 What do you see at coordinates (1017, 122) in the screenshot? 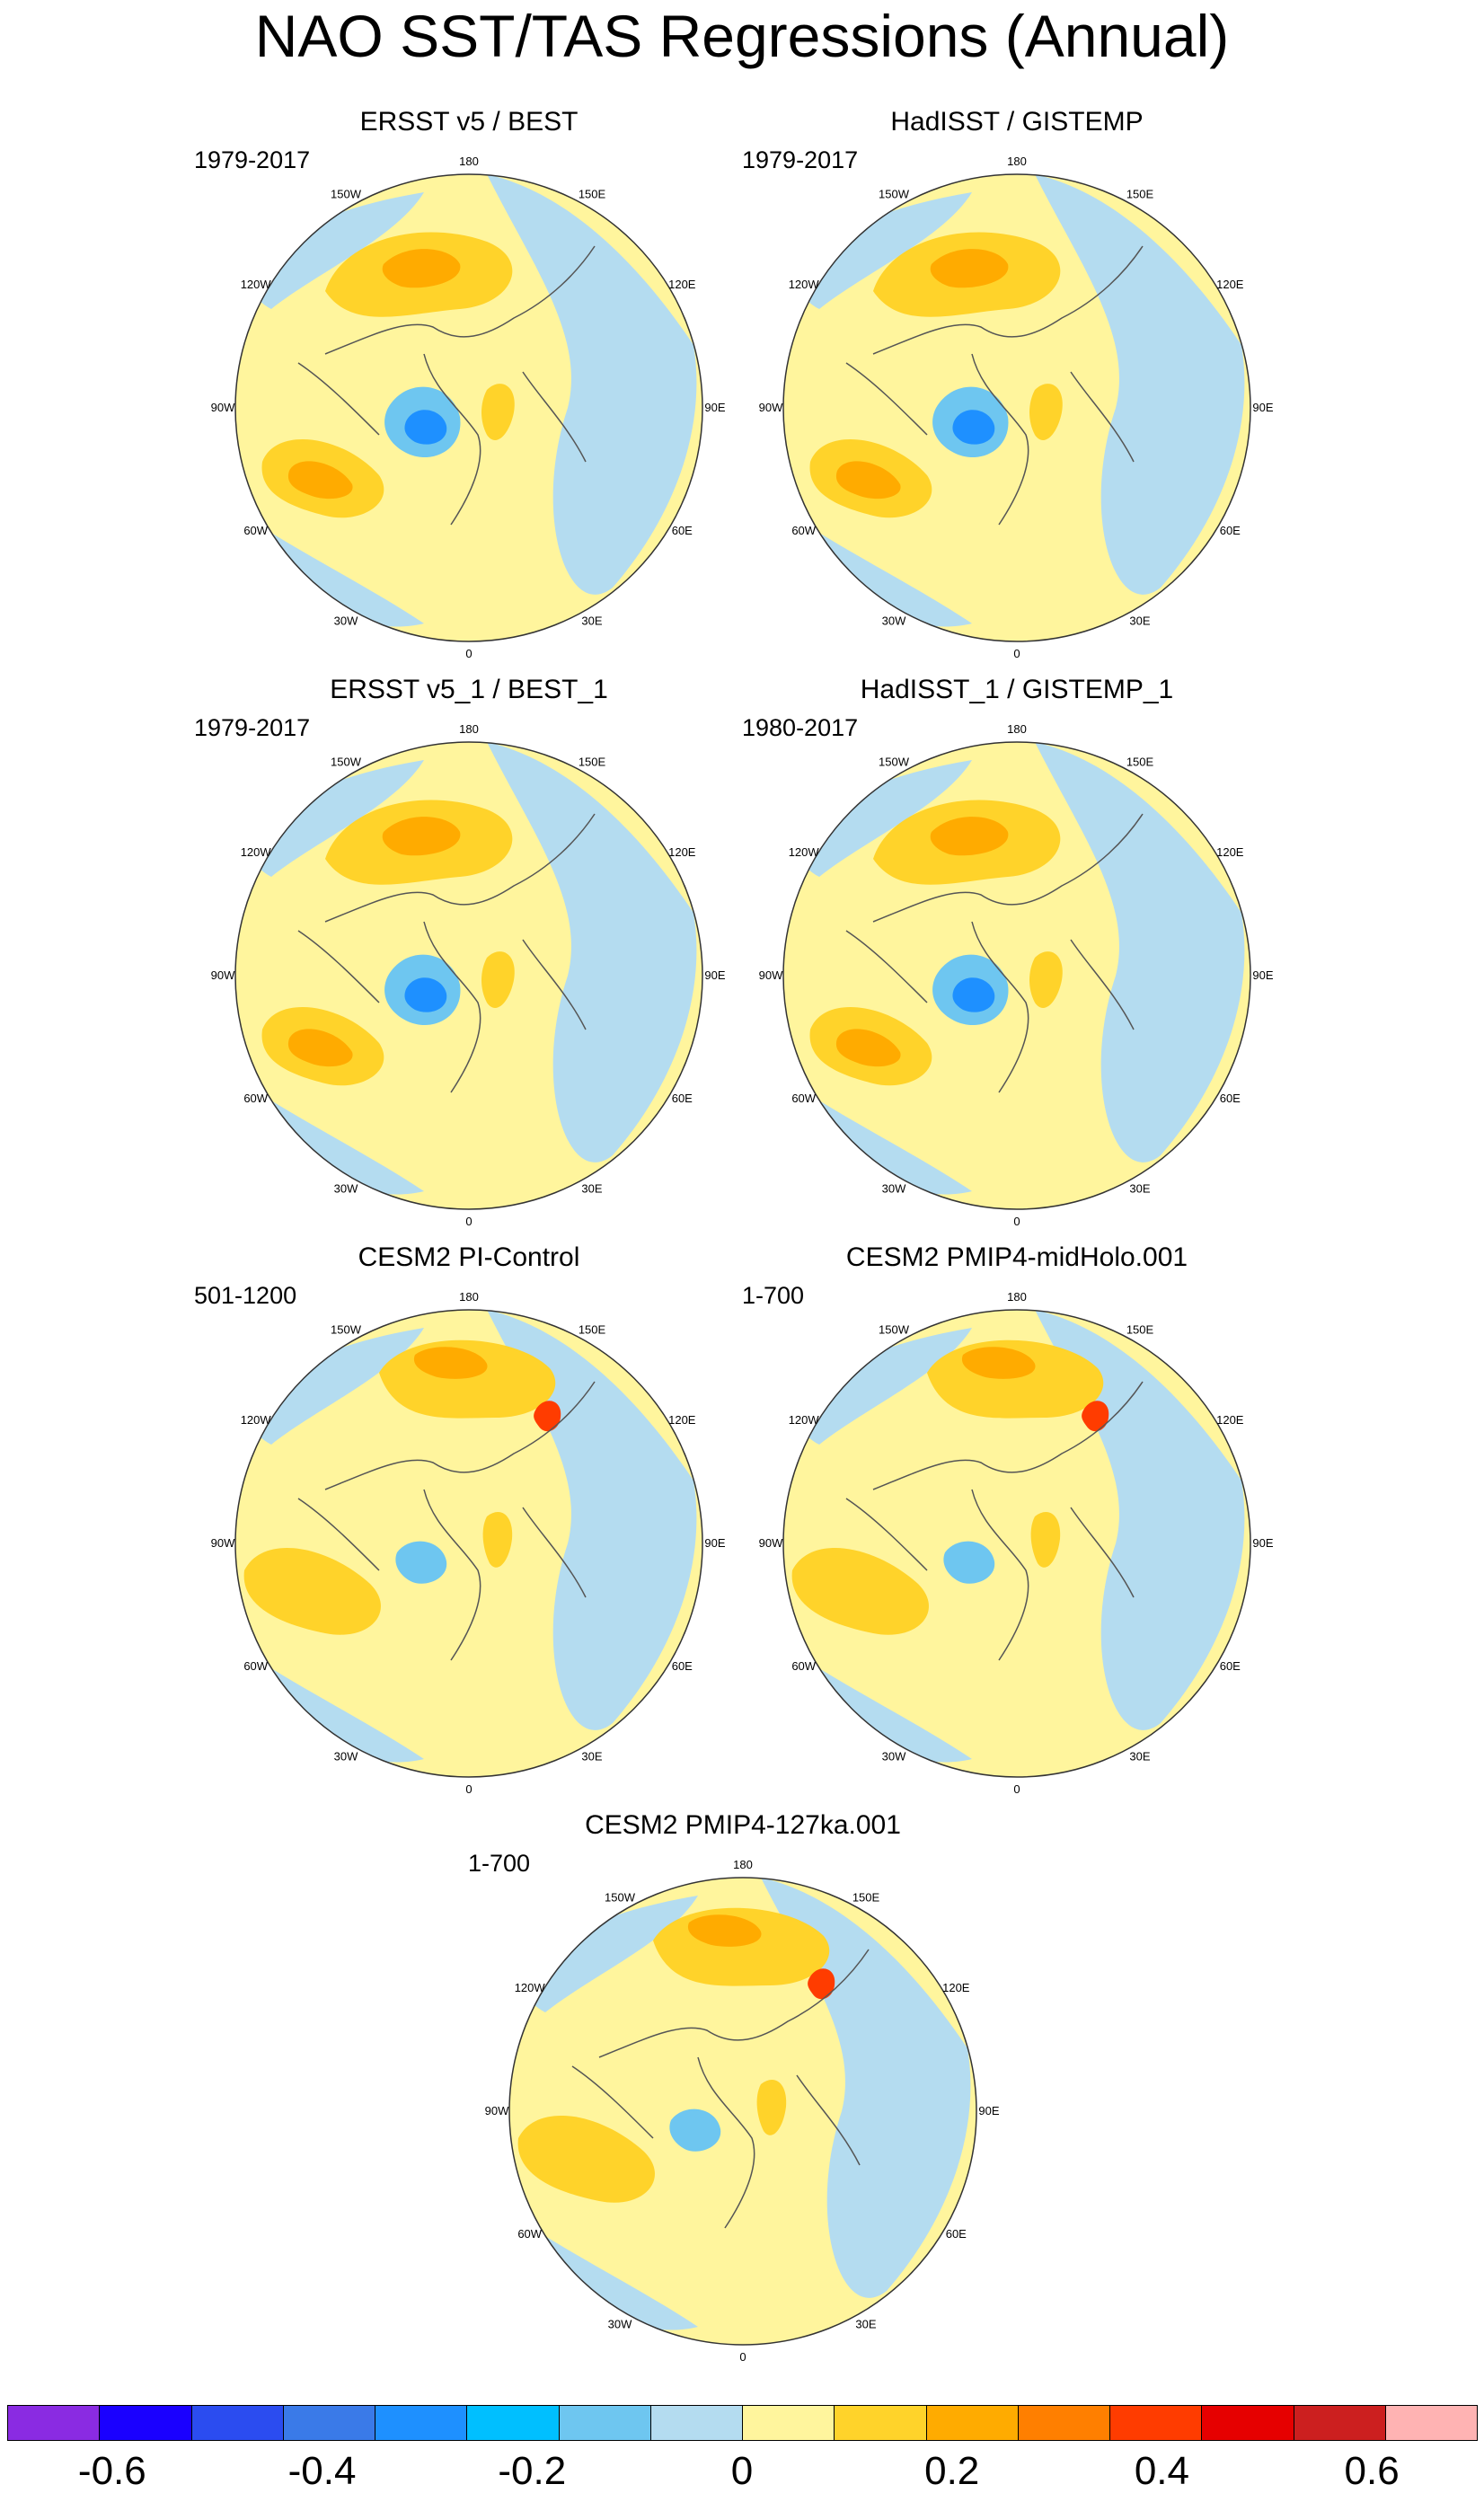
I see `panel-title: HadISST / GISTEMP` at bounding box center [1017, 122].